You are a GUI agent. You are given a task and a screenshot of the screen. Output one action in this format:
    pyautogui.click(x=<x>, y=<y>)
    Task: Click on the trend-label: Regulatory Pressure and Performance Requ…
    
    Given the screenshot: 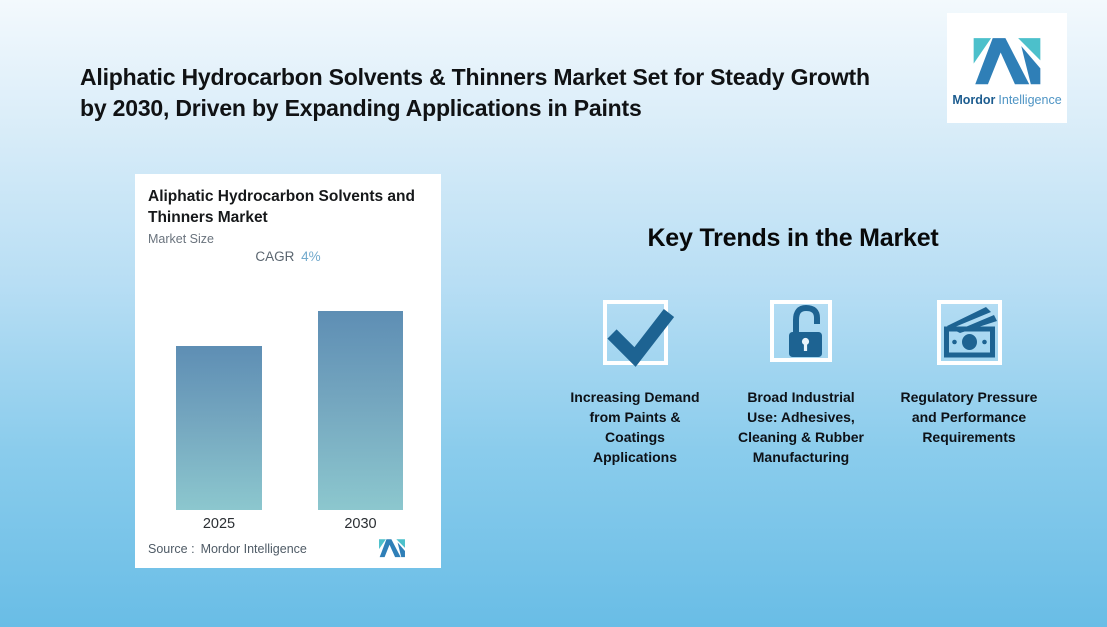 What is the action you would take?
    pyautogui.click(x=969, y=417)
    